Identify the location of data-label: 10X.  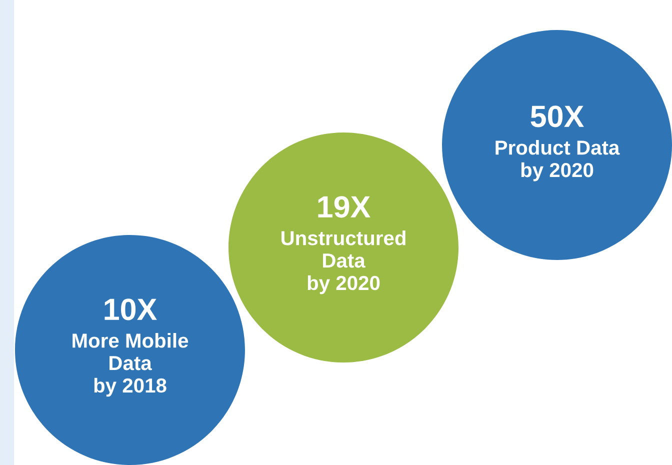
(130, 309).